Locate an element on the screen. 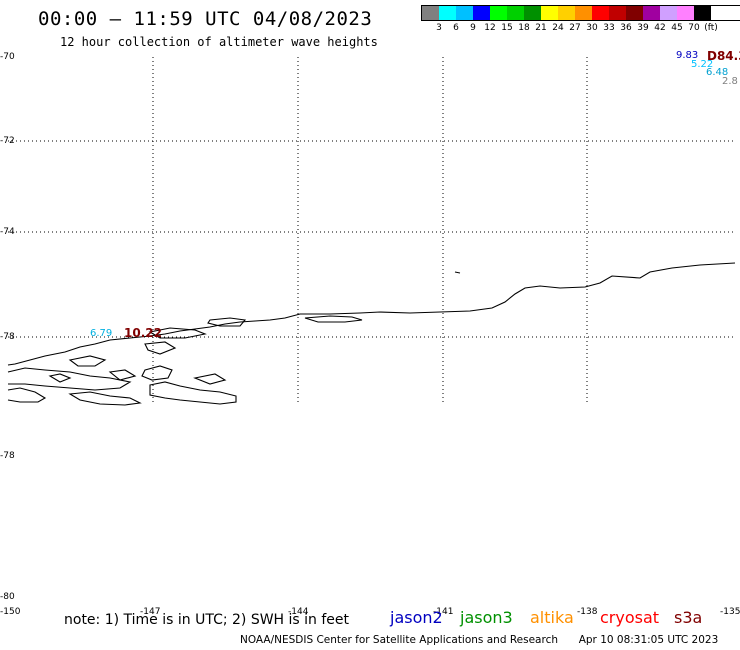 This screenshot has height=650, width=740. color-scale-label: 3 is located at coordinates (439, 28).